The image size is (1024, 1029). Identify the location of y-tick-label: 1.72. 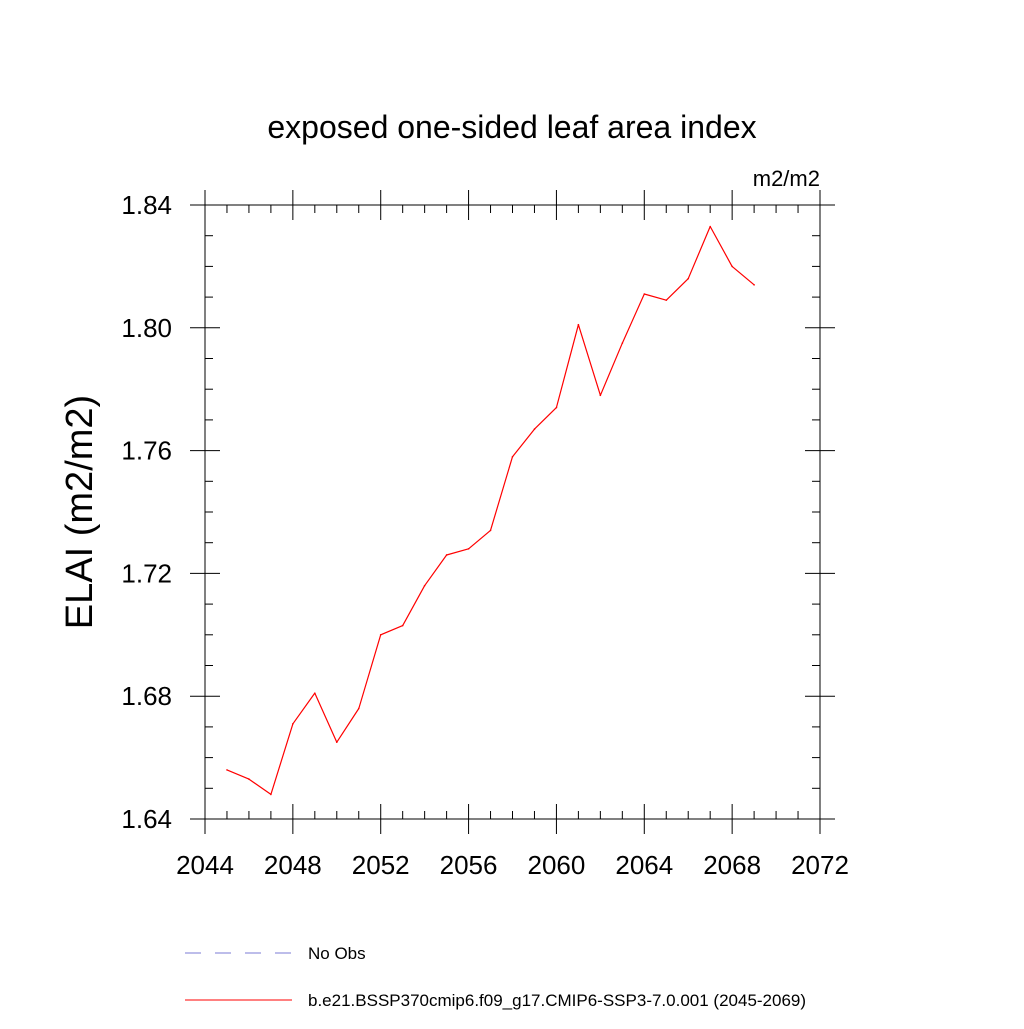
(146, 573).